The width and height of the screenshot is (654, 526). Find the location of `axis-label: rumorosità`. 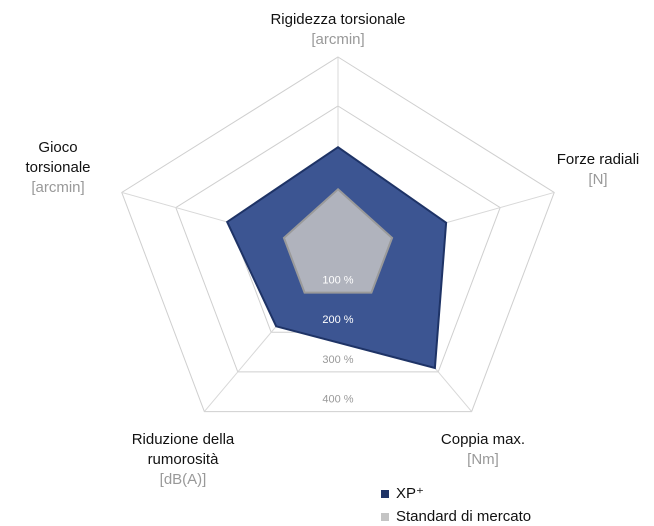

axis-label: rumorosità is located at coordinates (184, 459).